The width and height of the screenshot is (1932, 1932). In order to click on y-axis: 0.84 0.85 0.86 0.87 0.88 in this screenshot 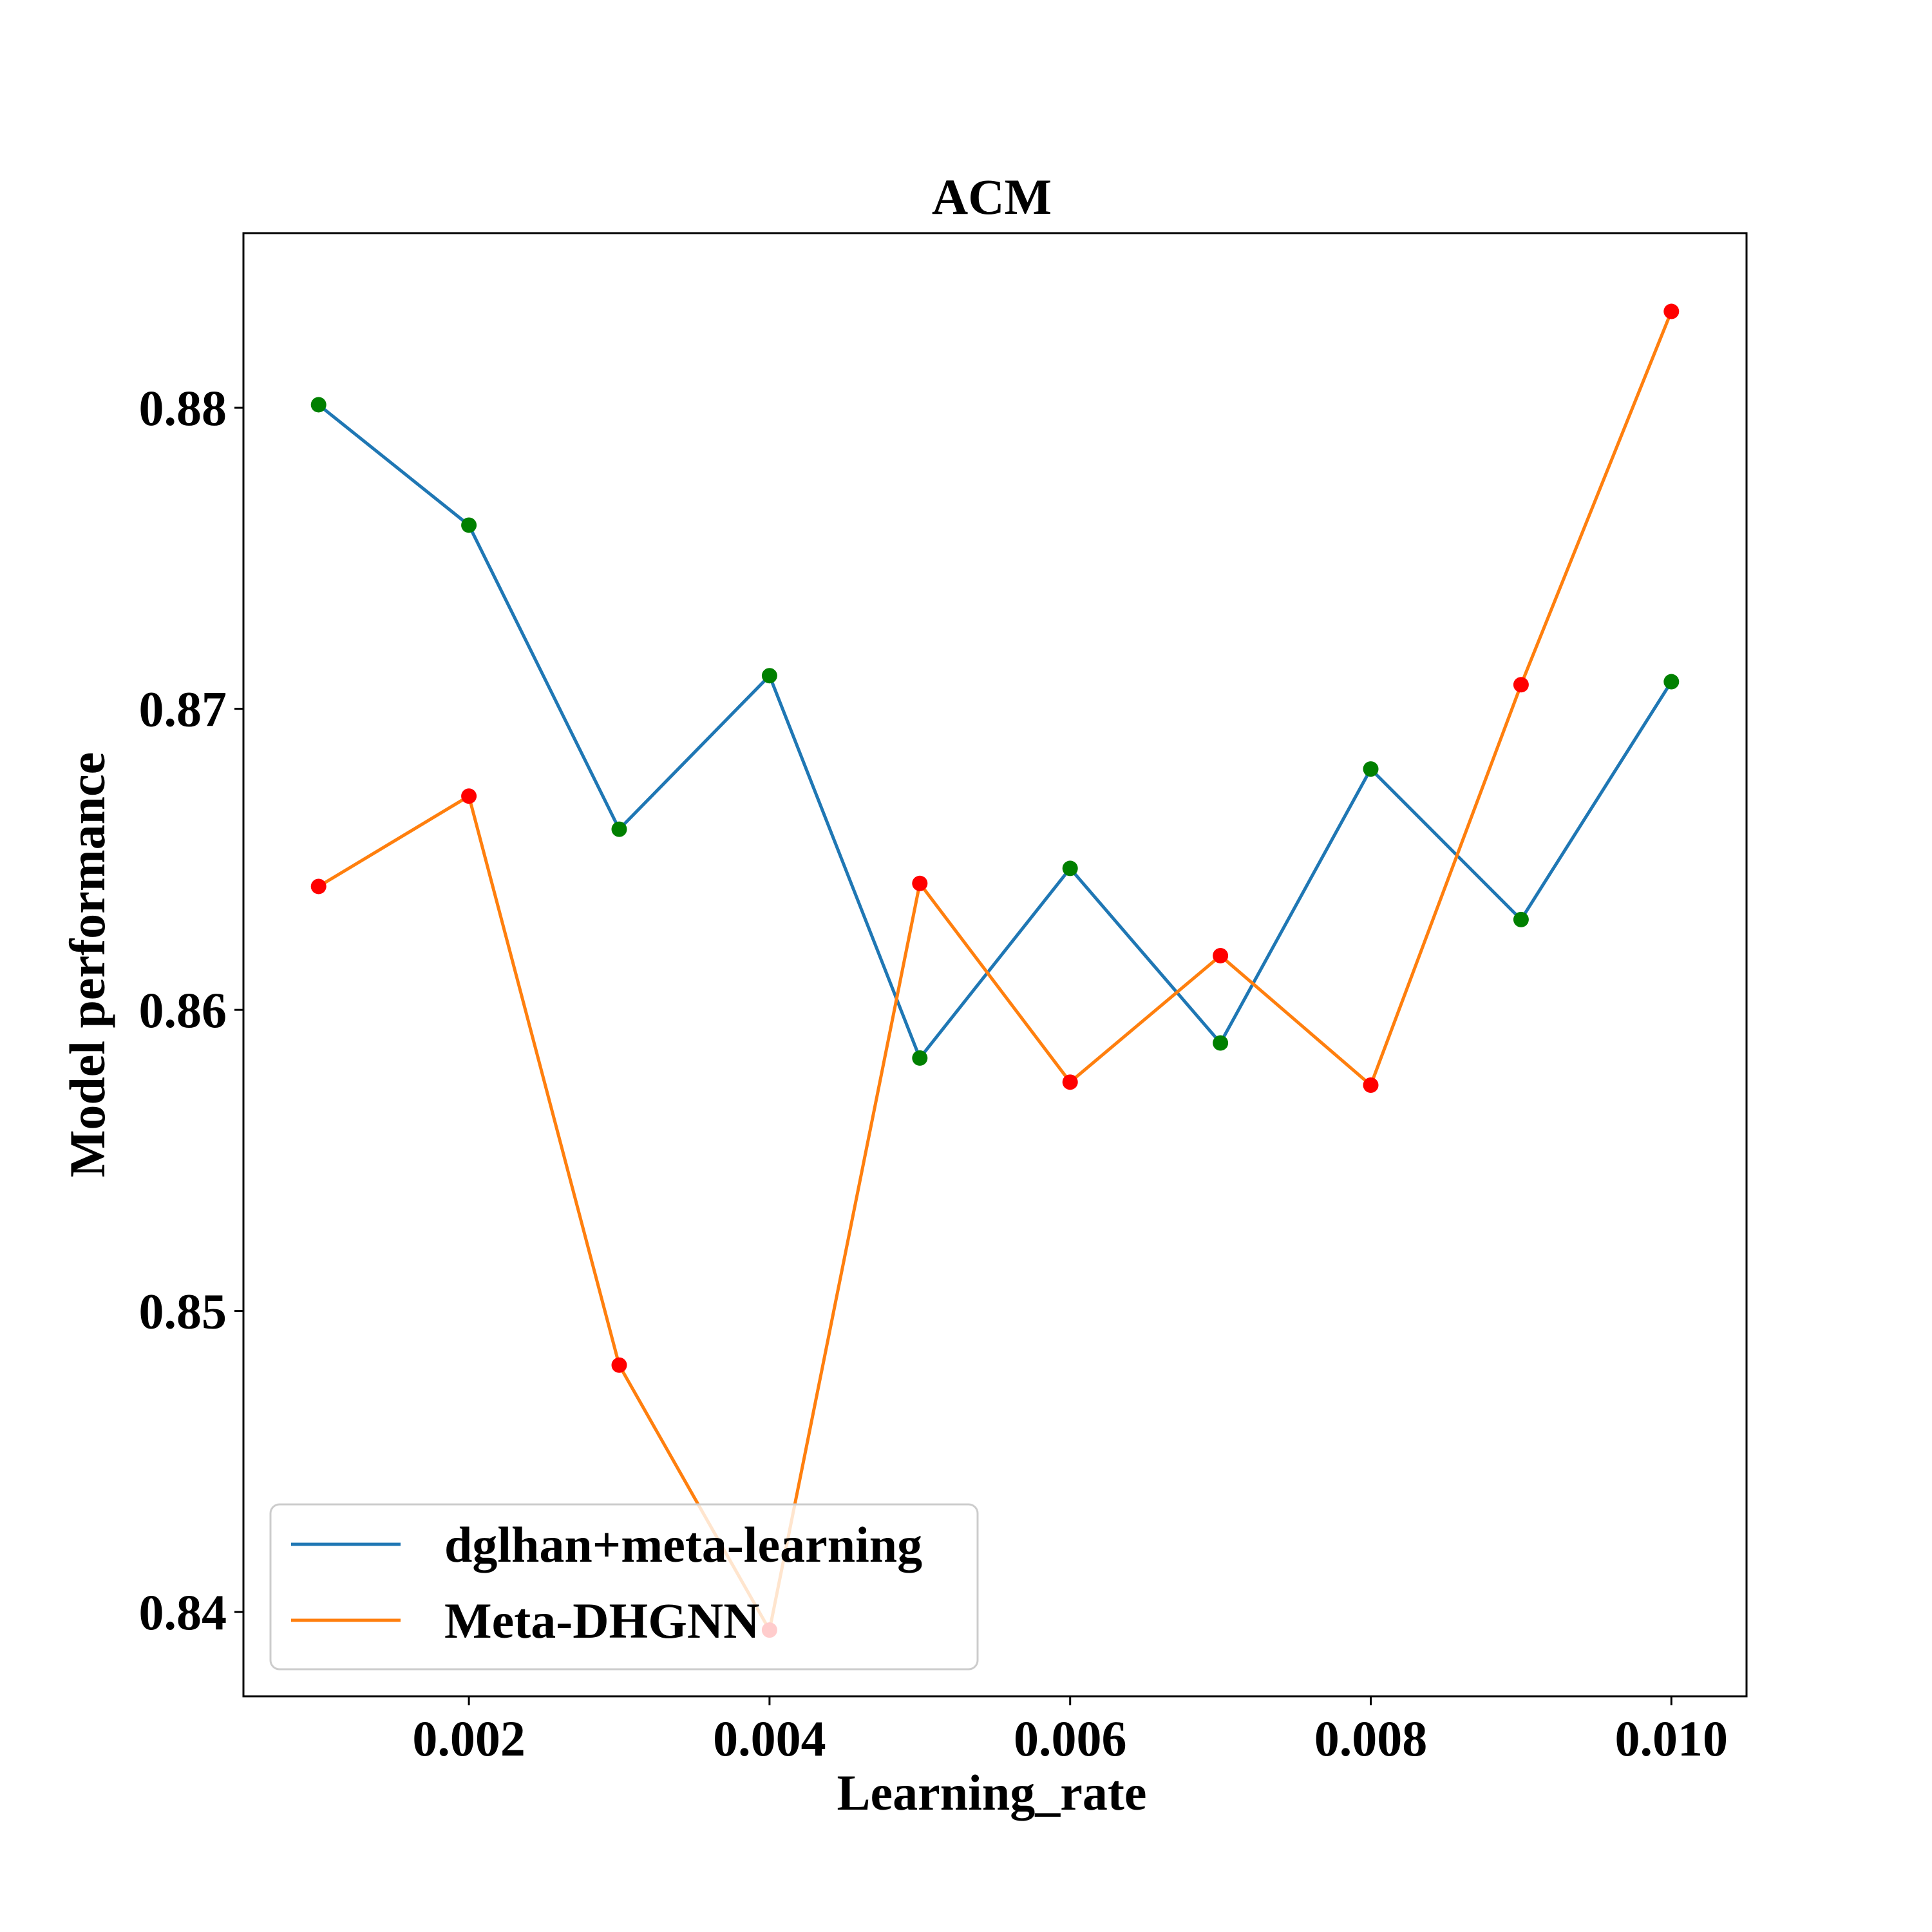, I will do `click(191, 1010)`.